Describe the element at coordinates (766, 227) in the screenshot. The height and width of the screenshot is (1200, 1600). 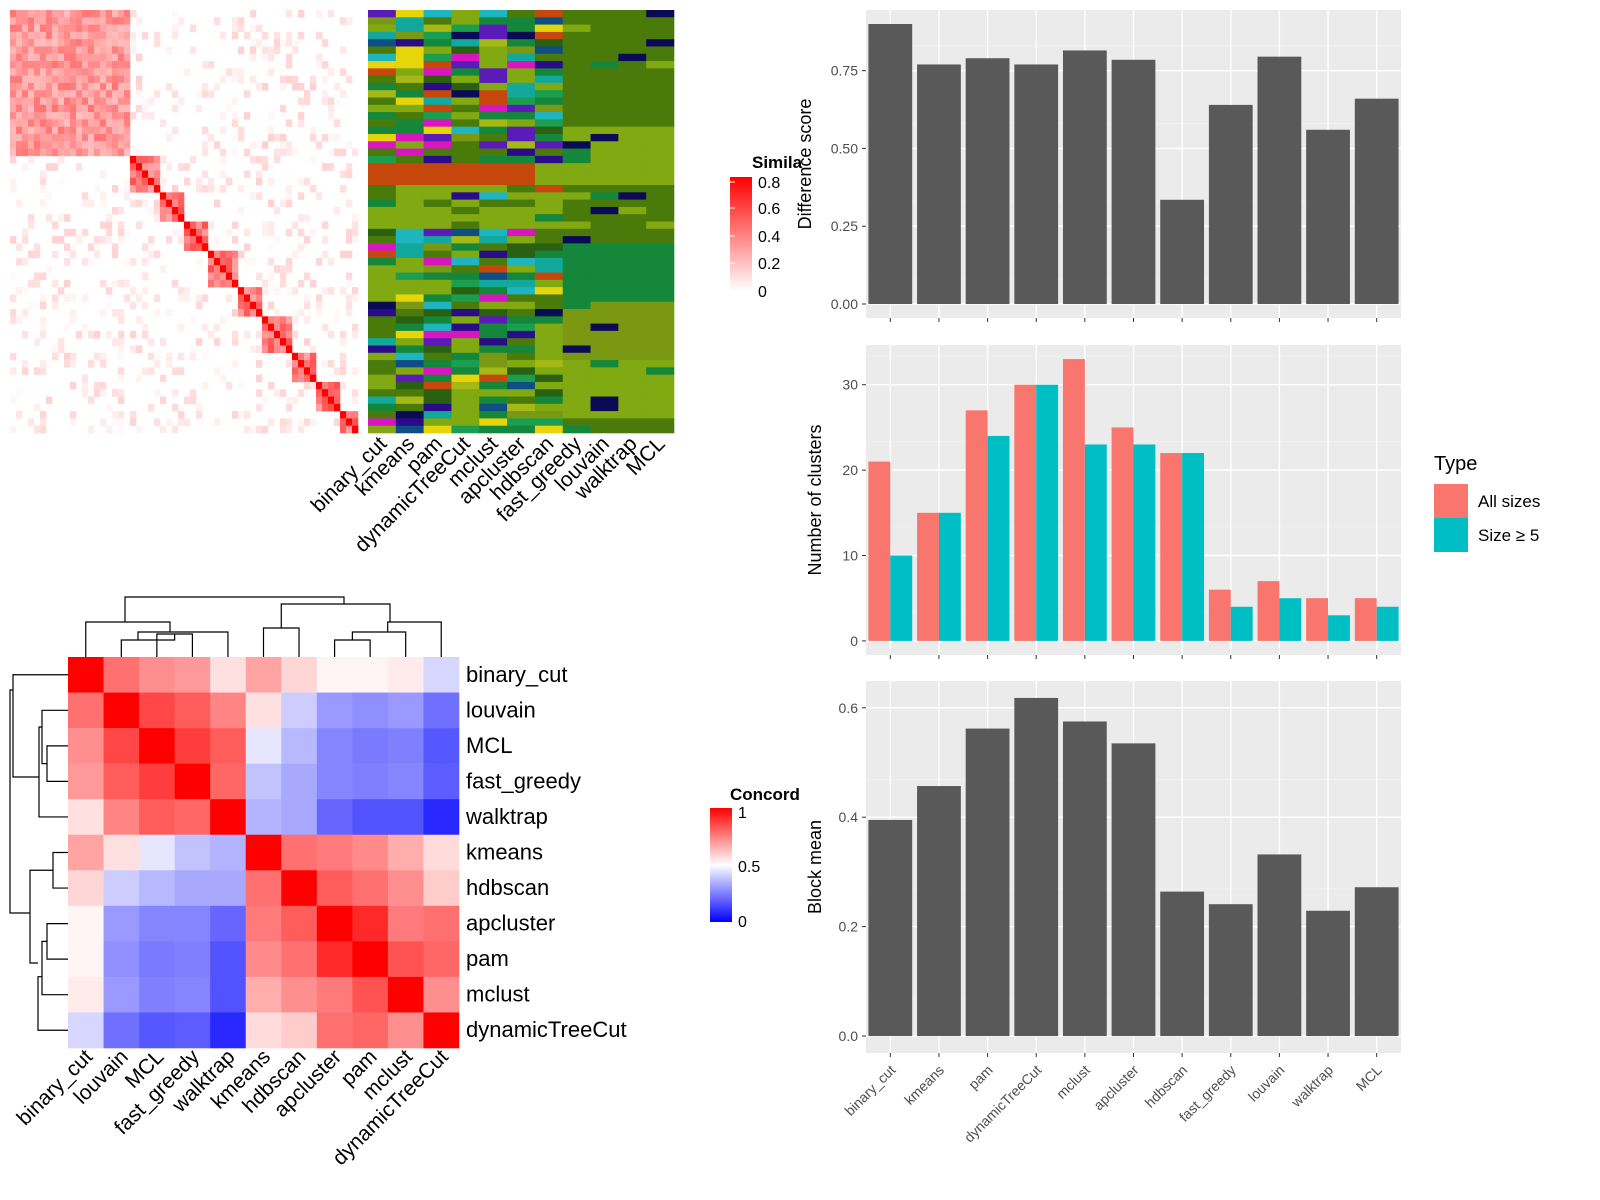
I see `similarity-legend: Simila 0.80.60.40.20` at that location.